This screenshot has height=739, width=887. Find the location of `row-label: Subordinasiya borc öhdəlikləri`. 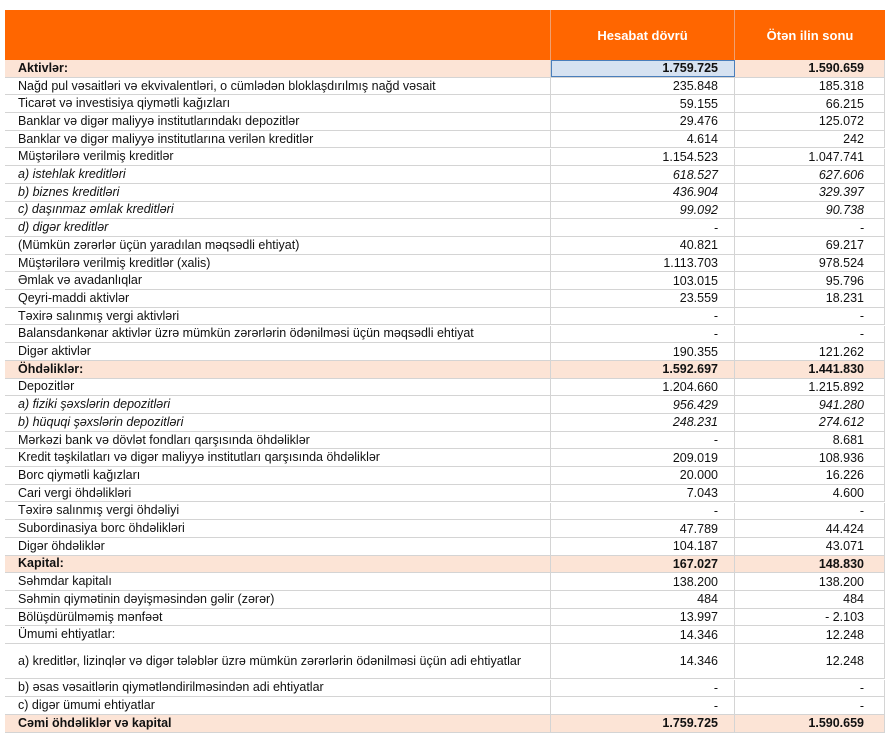

row-label: Subordinasiya borc öhdəlikləri is located at coordinates (278, 528).